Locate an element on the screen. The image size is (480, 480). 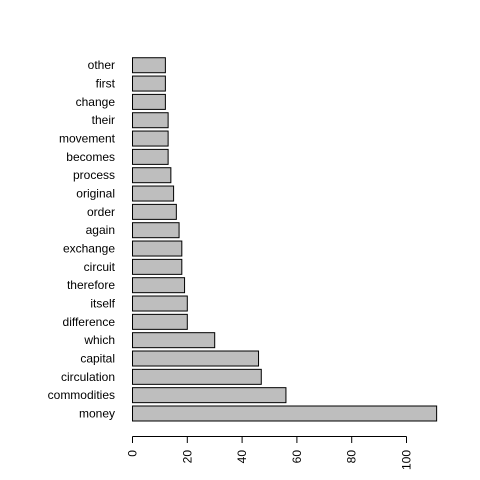
category-label-movement: movement is located at coordinates (87, 139).